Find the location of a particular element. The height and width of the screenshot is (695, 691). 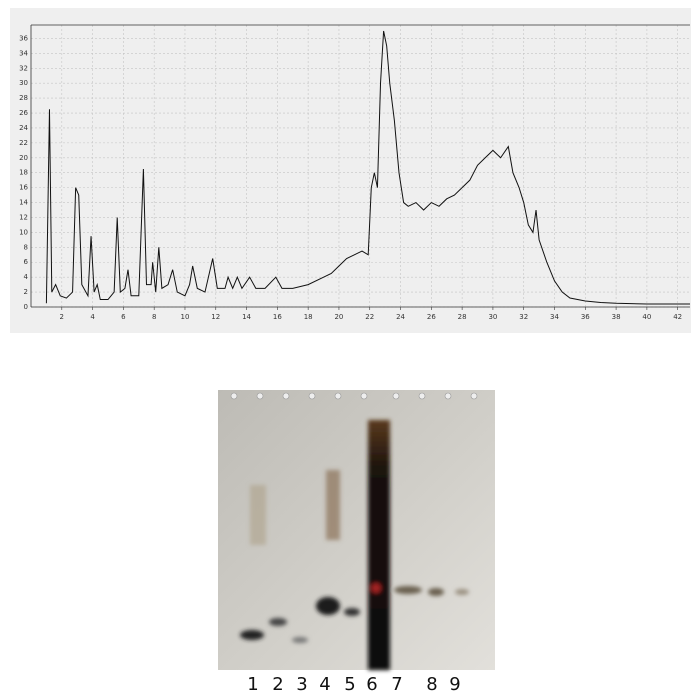

y-tick-label: 14 is located at coordinates (23, 203).